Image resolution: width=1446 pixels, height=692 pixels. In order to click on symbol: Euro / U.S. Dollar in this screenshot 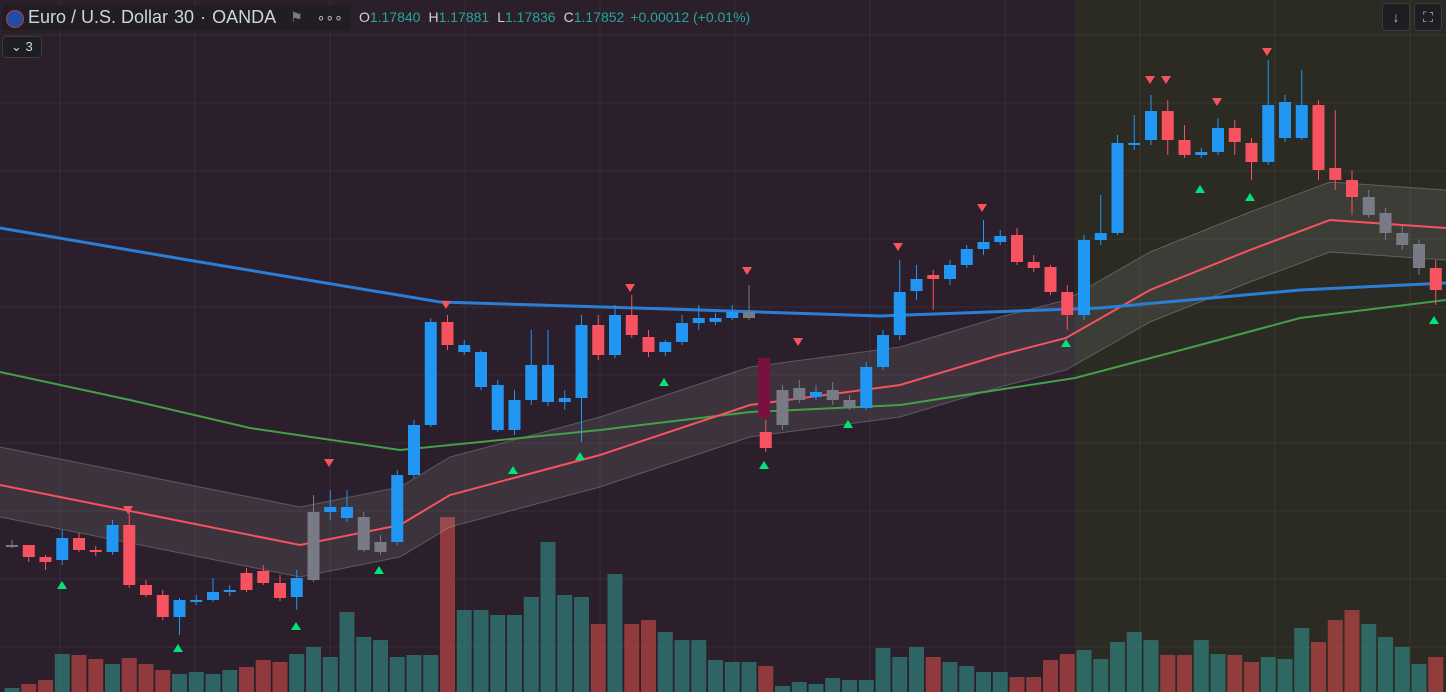, I will do `click(98, 16)`.